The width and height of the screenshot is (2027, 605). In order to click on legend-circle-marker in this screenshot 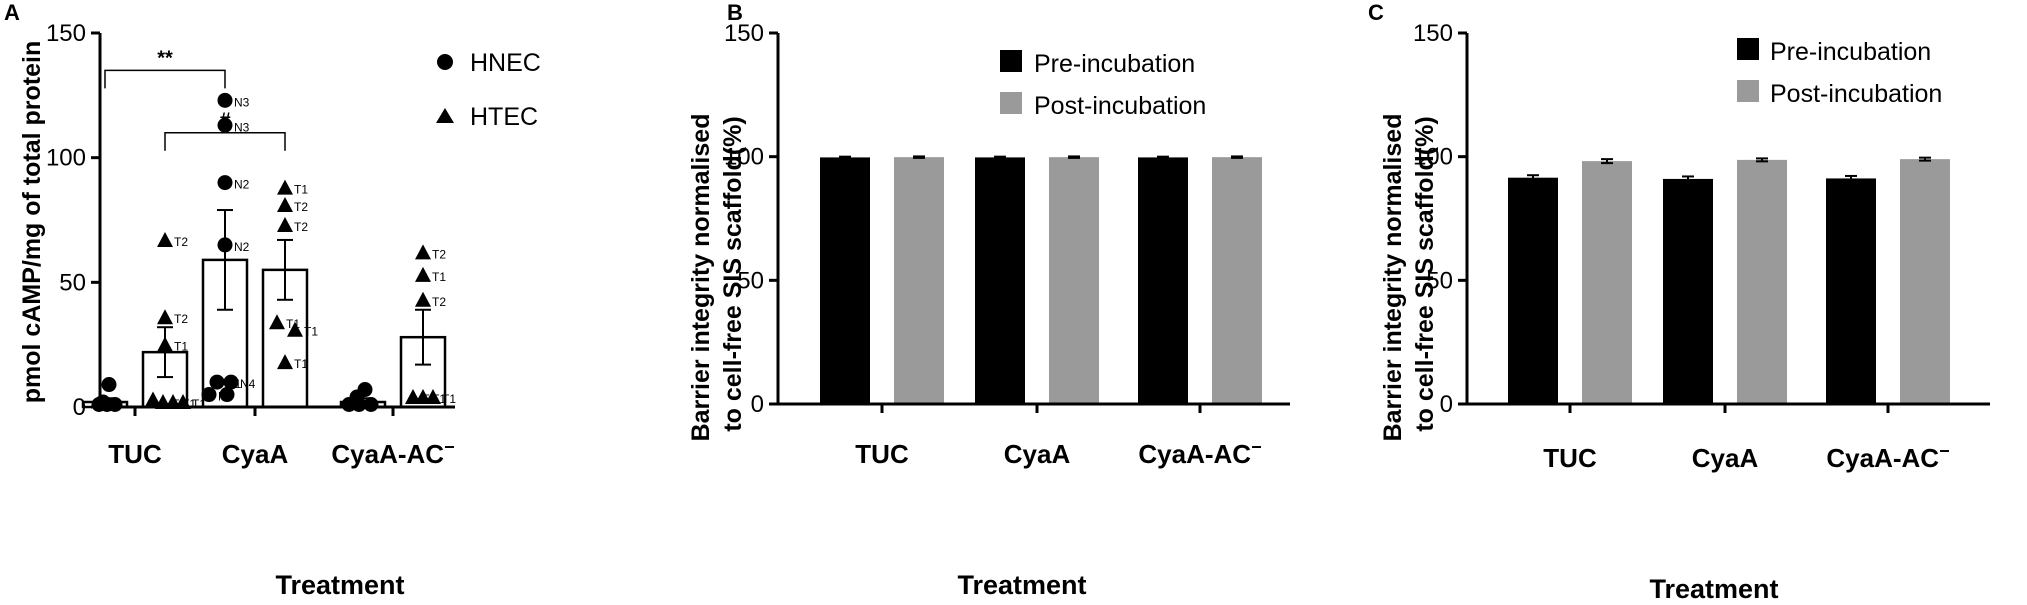, I will do `click(445, 62)`.